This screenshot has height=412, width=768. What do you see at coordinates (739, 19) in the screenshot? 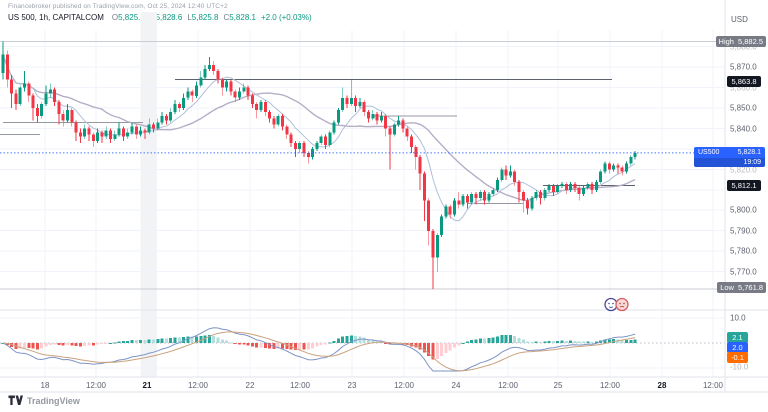
I see `price-axis-currency: USD` at bounding box center [739, 19].